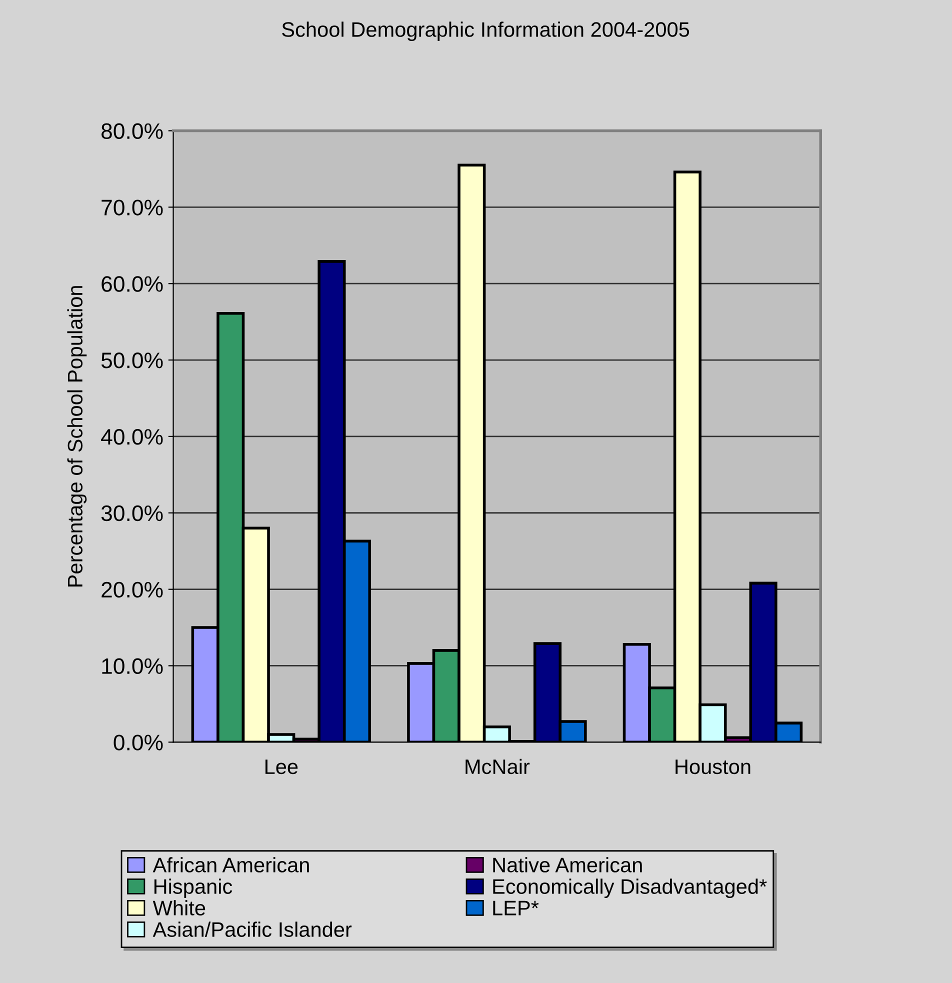 Image resolution: width=952 pixels, height=983 pixels. What do you see at coordinates (132, 666) in the screenshot?
I see `y-tick-label: 10.0%` at bounding box center [132, 666].